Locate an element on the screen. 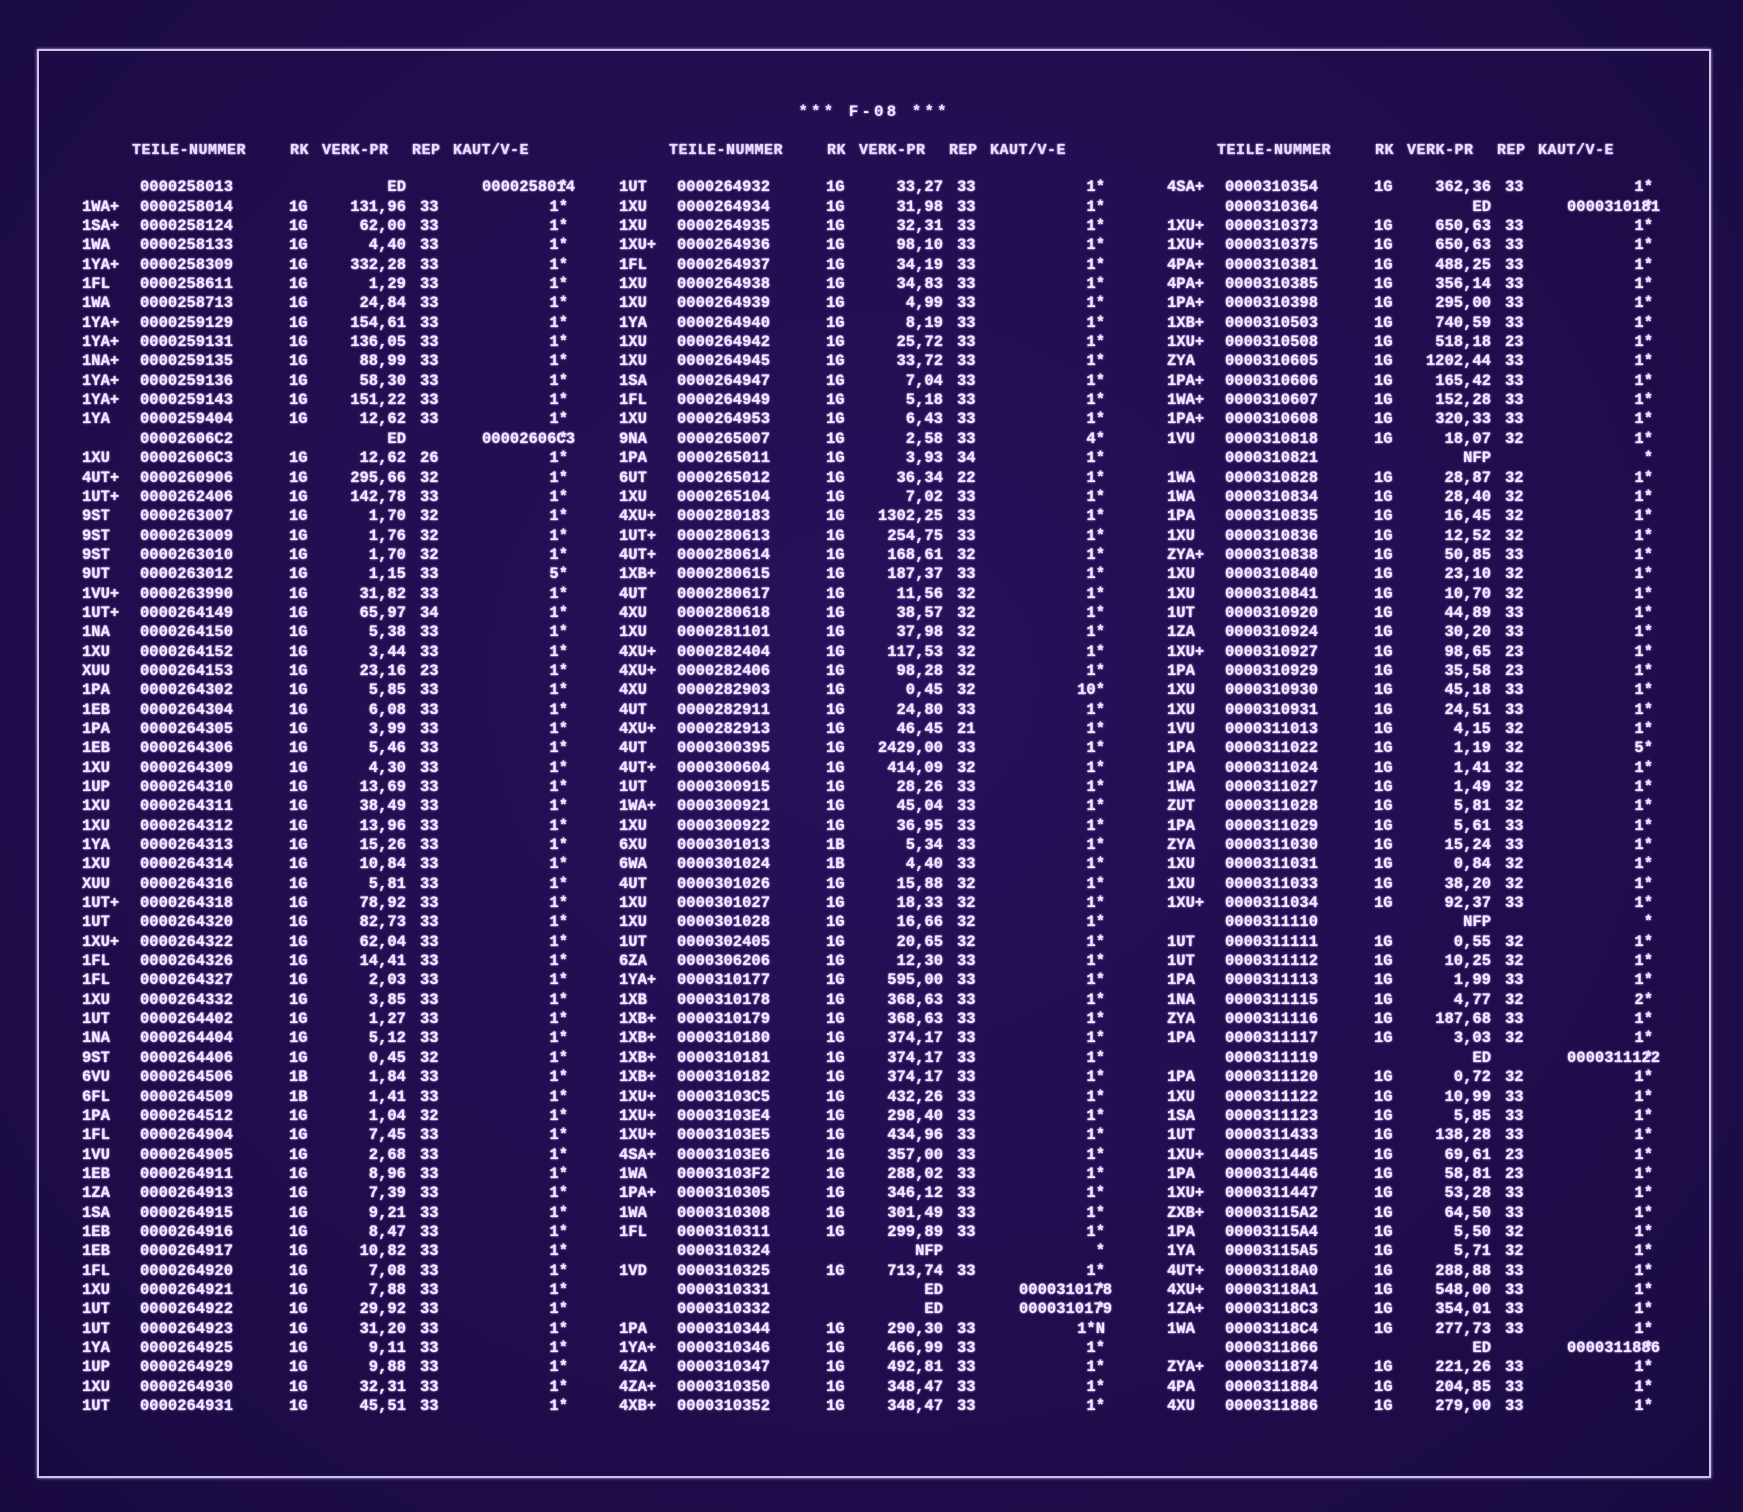  ve-cell: 5* is located at coordinates (1643, 748).